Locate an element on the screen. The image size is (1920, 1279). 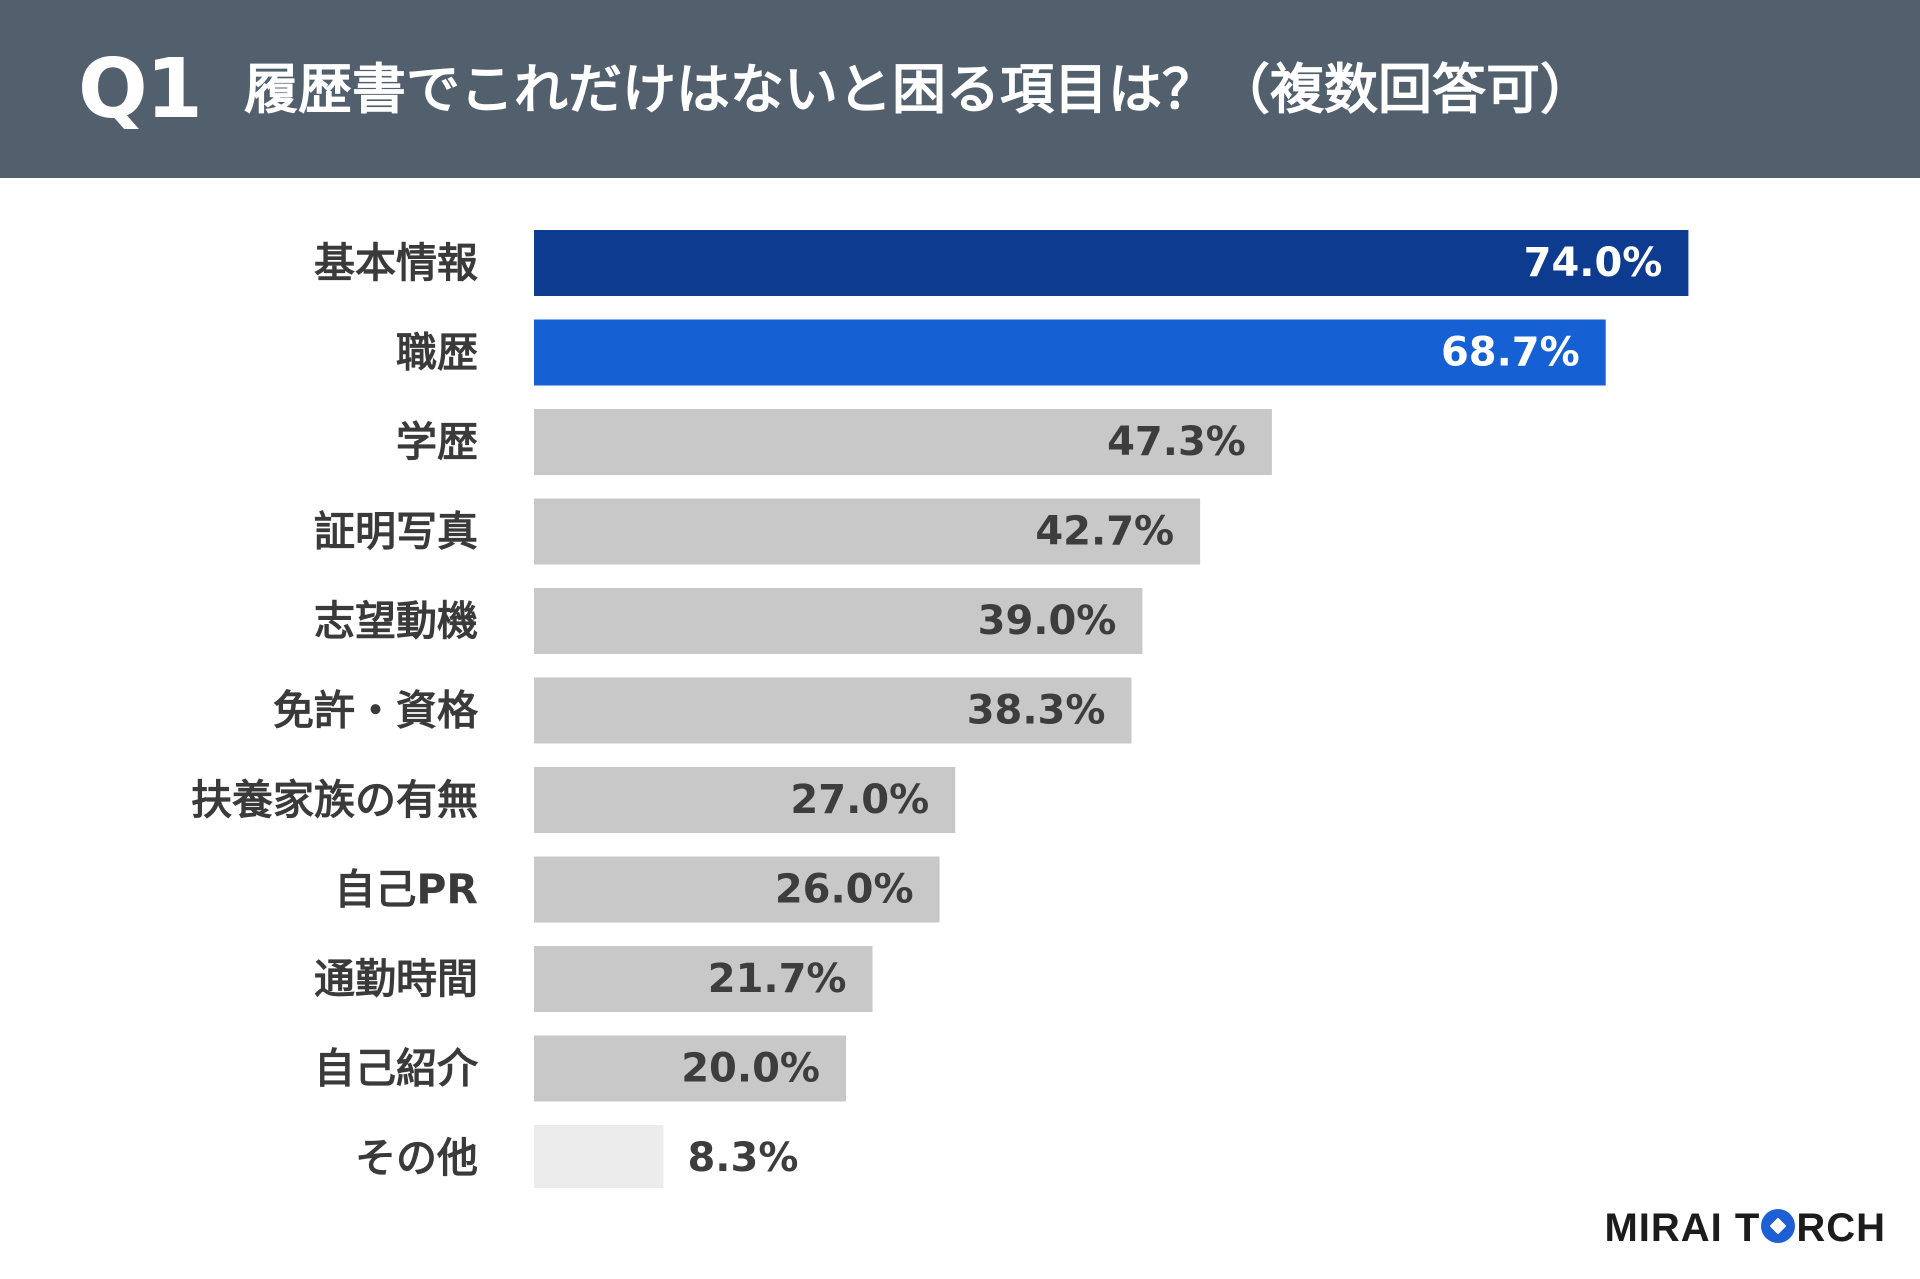
logo-text-end: RCH is located at coordinates (1841, 1228).